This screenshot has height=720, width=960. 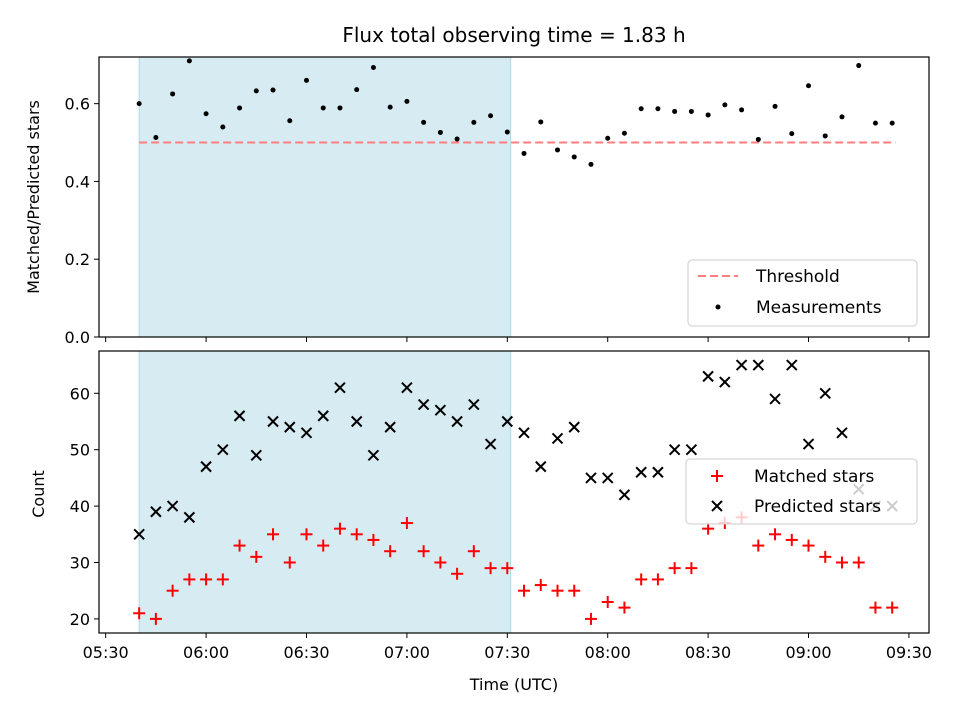 I want to click on top-legend-box, so click(x=802, y=293).